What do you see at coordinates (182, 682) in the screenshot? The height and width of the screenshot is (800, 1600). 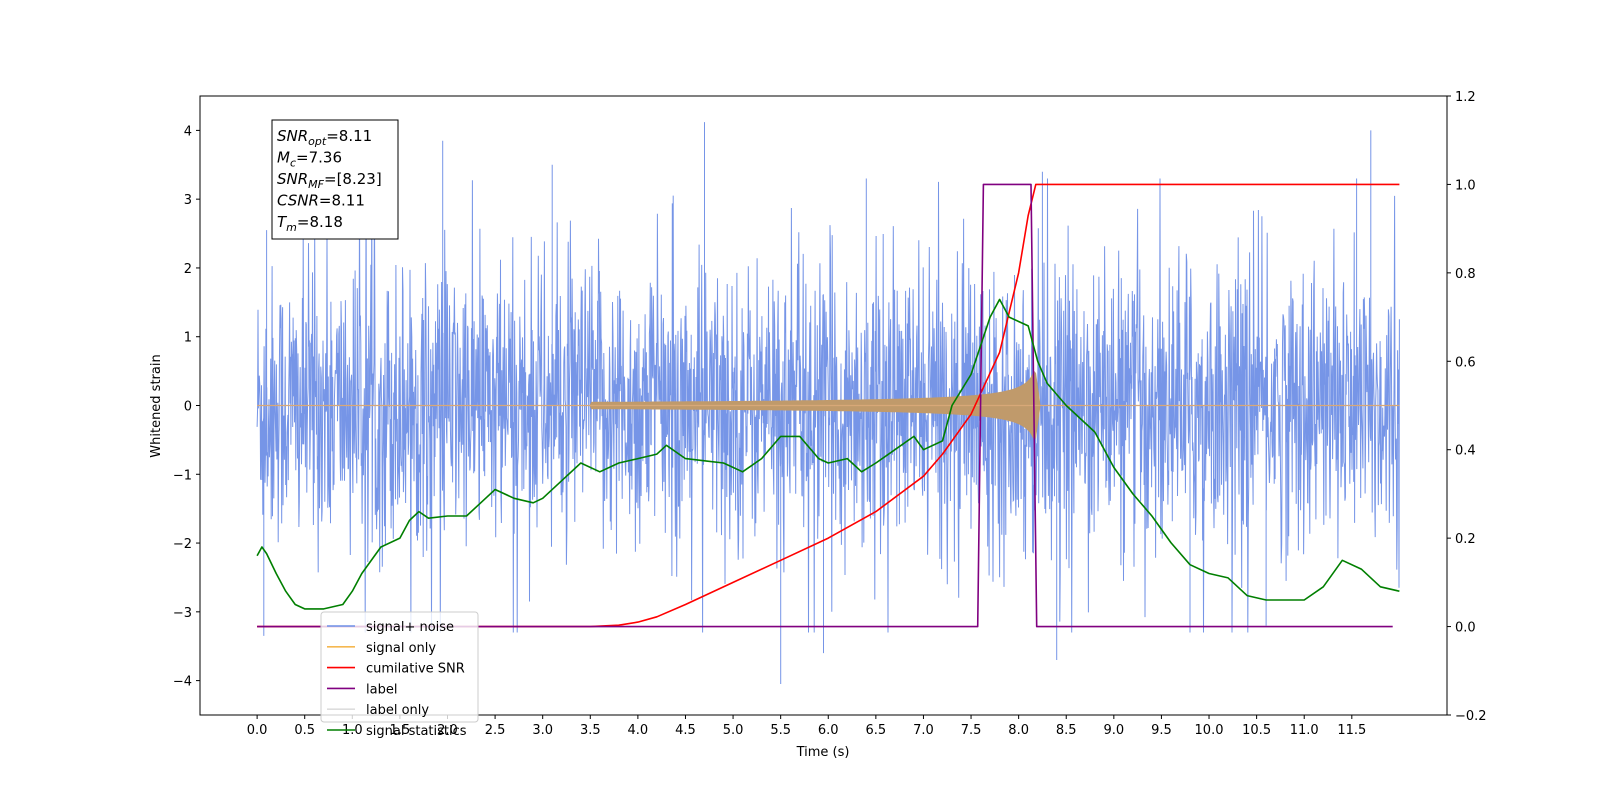 I see `y-tick-label: −4` at bounding box center [182, 682].